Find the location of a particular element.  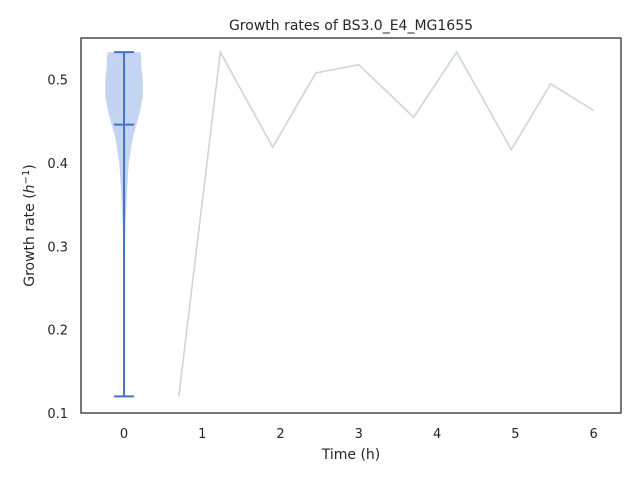

x-tick-label: 1 is located at coordinates (202, 434).